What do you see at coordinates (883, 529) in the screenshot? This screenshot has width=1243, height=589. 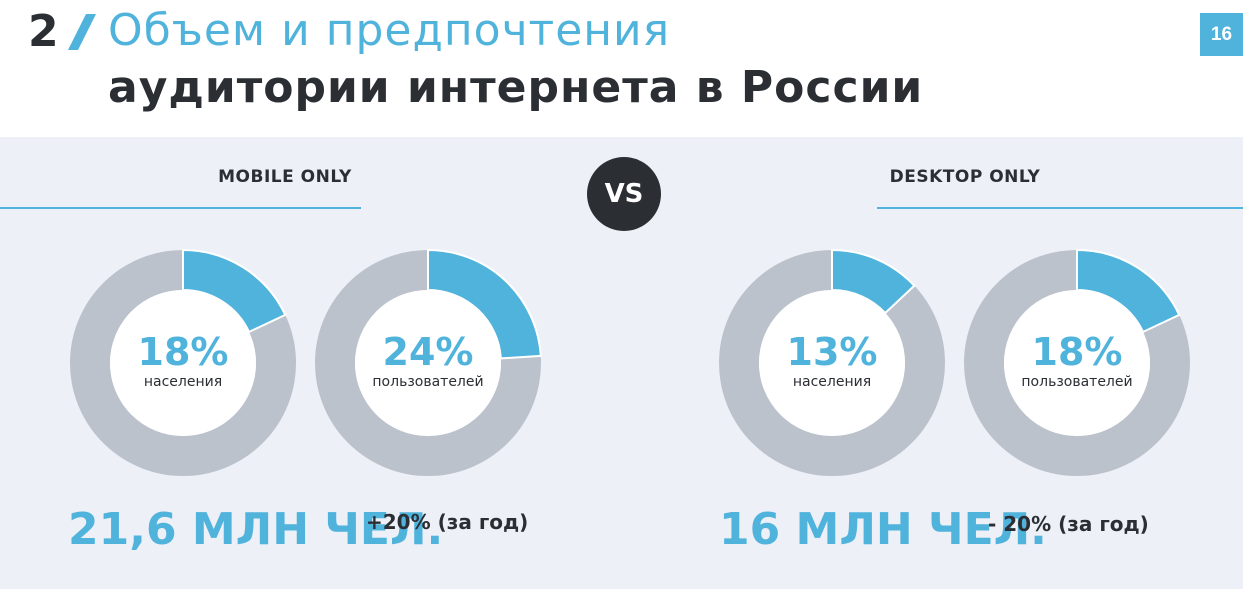 I see `total-desktop: 16 МЛН ЧЕЛ.` at bounding box center [883, 529].